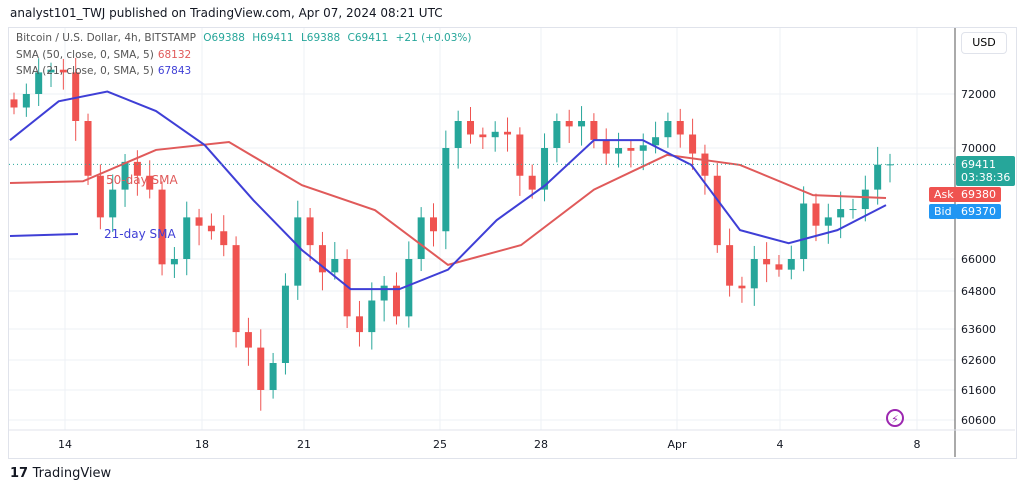 Image resolution: width=1024 pixels, height=491 pixels. I want to click on y-tick-label: 72000, so click(978, 94).